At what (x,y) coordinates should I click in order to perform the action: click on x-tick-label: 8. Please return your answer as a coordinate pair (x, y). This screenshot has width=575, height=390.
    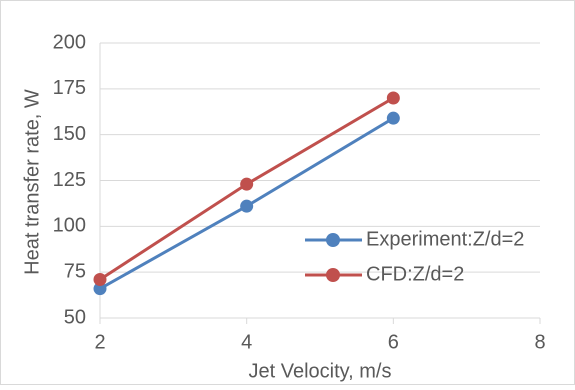
    Looking at the image, I should click on (539, 342).